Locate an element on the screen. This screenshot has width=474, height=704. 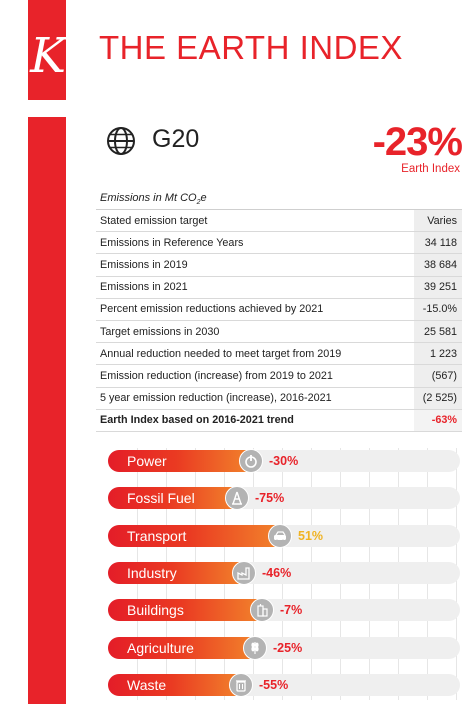
car-icon is located at coordinates (280, 535).